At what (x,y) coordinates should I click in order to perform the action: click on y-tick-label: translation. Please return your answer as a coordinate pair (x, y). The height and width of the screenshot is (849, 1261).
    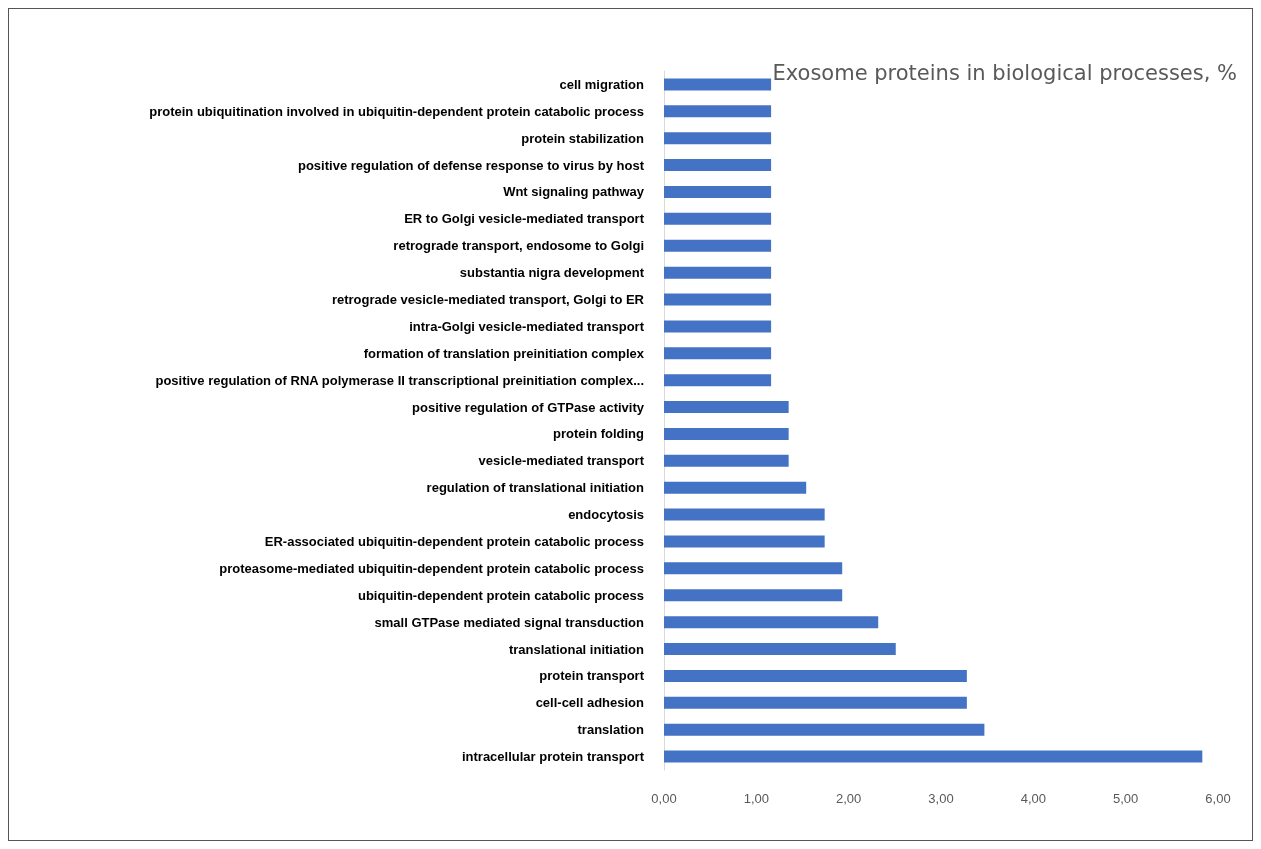
    Looking at the image, I should click on (611, 730).